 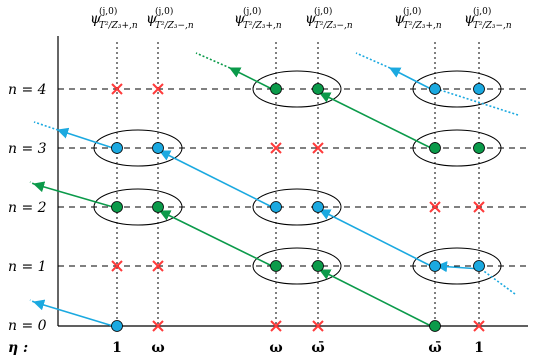 I want to click on row-labels: n = 4 n = 3 n = 2 n = 1 n = 0, so click(x=27, y=208).